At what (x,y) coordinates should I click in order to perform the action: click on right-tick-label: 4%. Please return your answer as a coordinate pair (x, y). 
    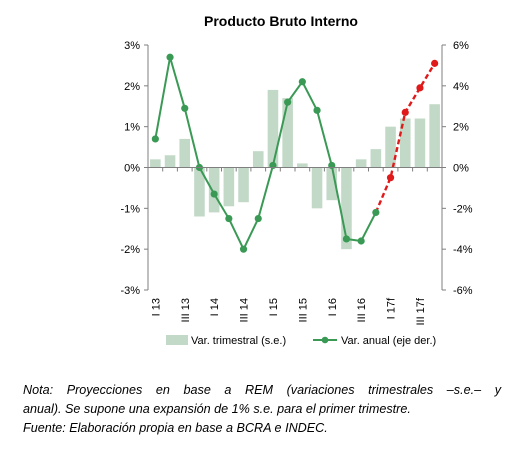
    Looking at the image, I should click on (461, 87).